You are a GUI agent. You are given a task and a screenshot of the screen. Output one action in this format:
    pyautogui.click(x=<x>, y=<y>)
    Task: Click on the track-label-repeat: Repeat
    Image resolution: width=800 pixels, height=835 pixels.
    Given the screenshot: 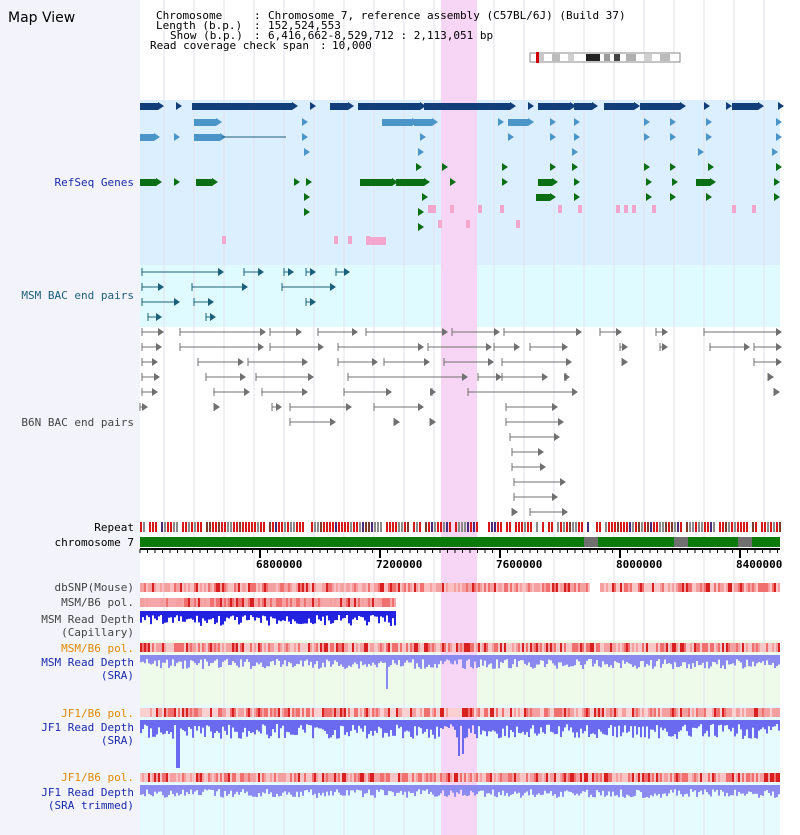 What is the action you would take?
    pyautogui.click(x=114, y=527)
    